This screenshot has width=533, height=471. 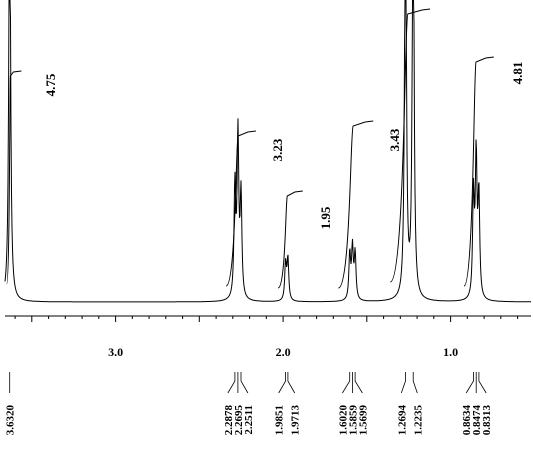 I want to click on peak-shift-label: 0.8634, so click(x=467, y=420).